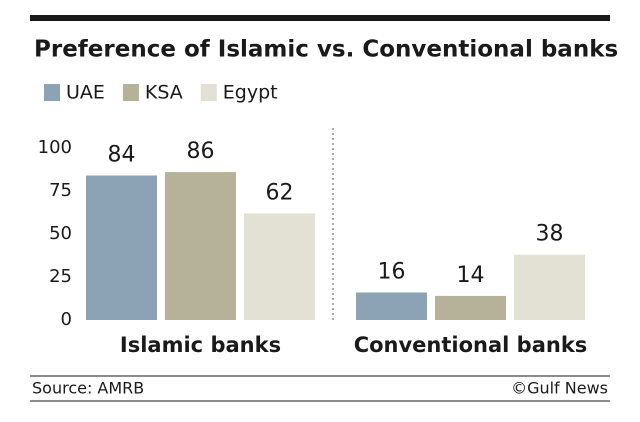  I want to click on value-label: 14, so click(471, 275).